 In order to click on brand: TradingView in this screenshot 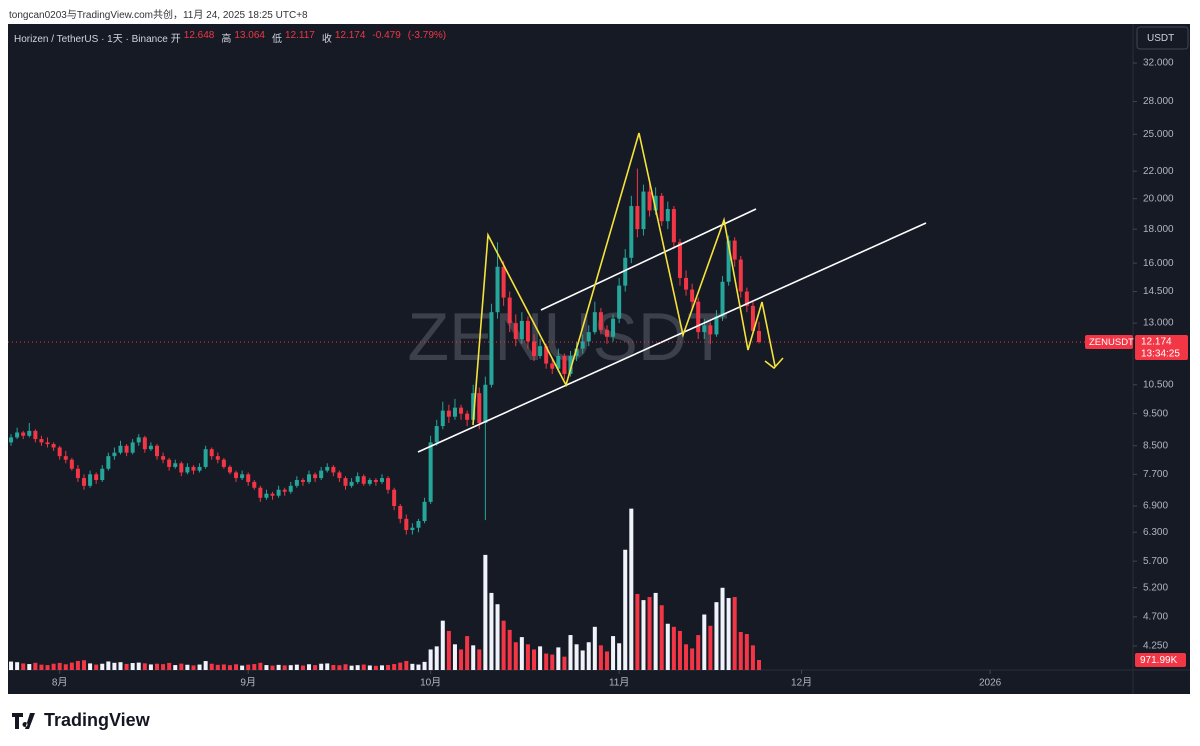, I will do `click(81, 720)`.